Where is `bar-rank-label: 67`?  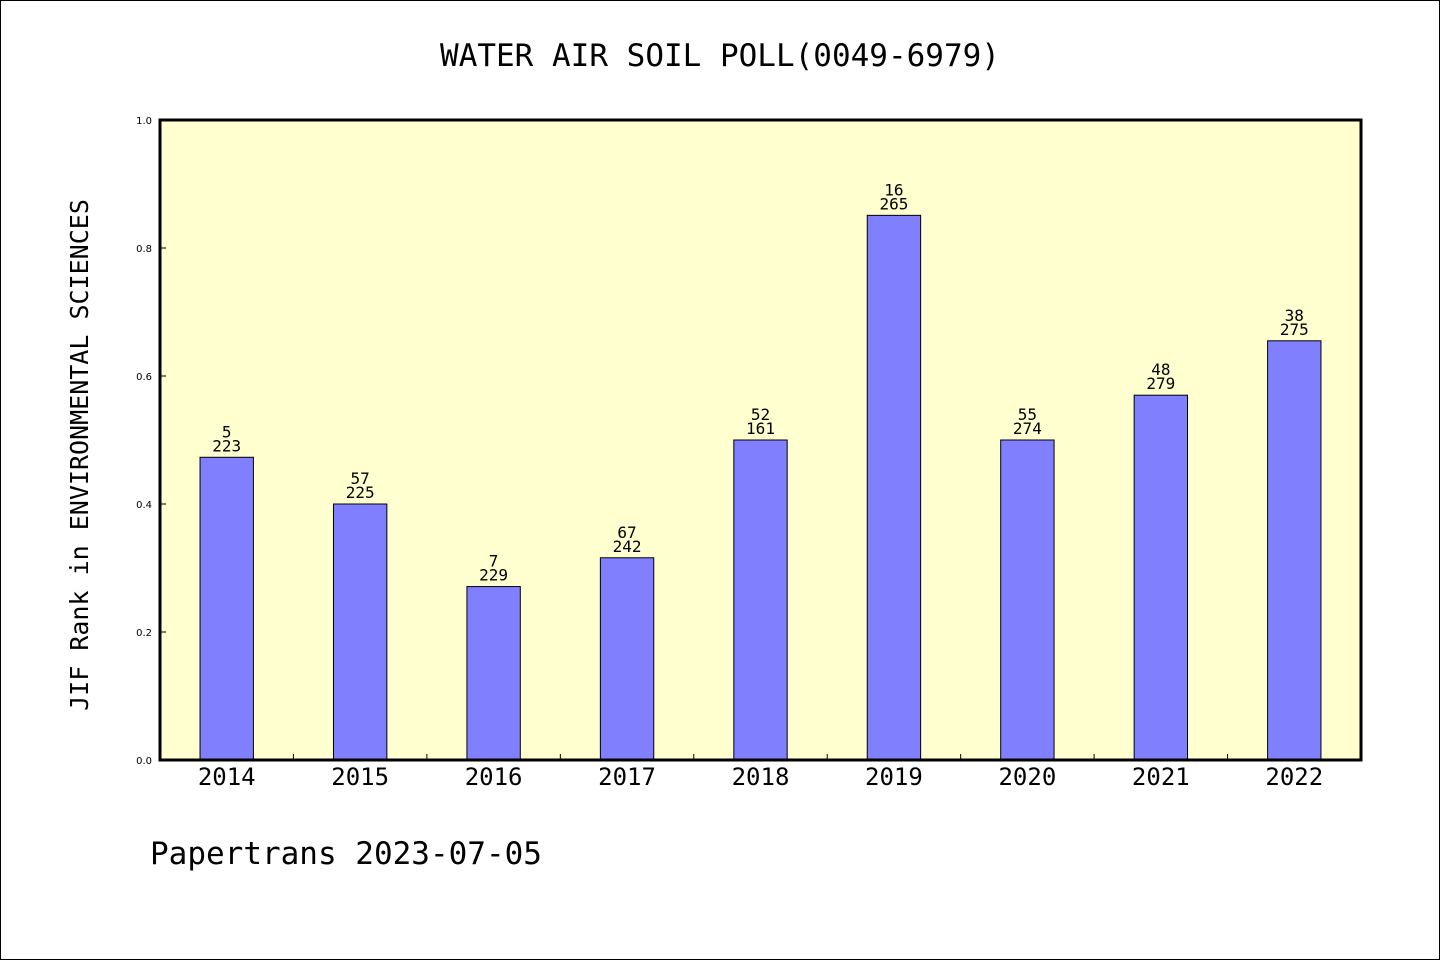
bar-rank-label: 67 is located at coordinates (626, 532).